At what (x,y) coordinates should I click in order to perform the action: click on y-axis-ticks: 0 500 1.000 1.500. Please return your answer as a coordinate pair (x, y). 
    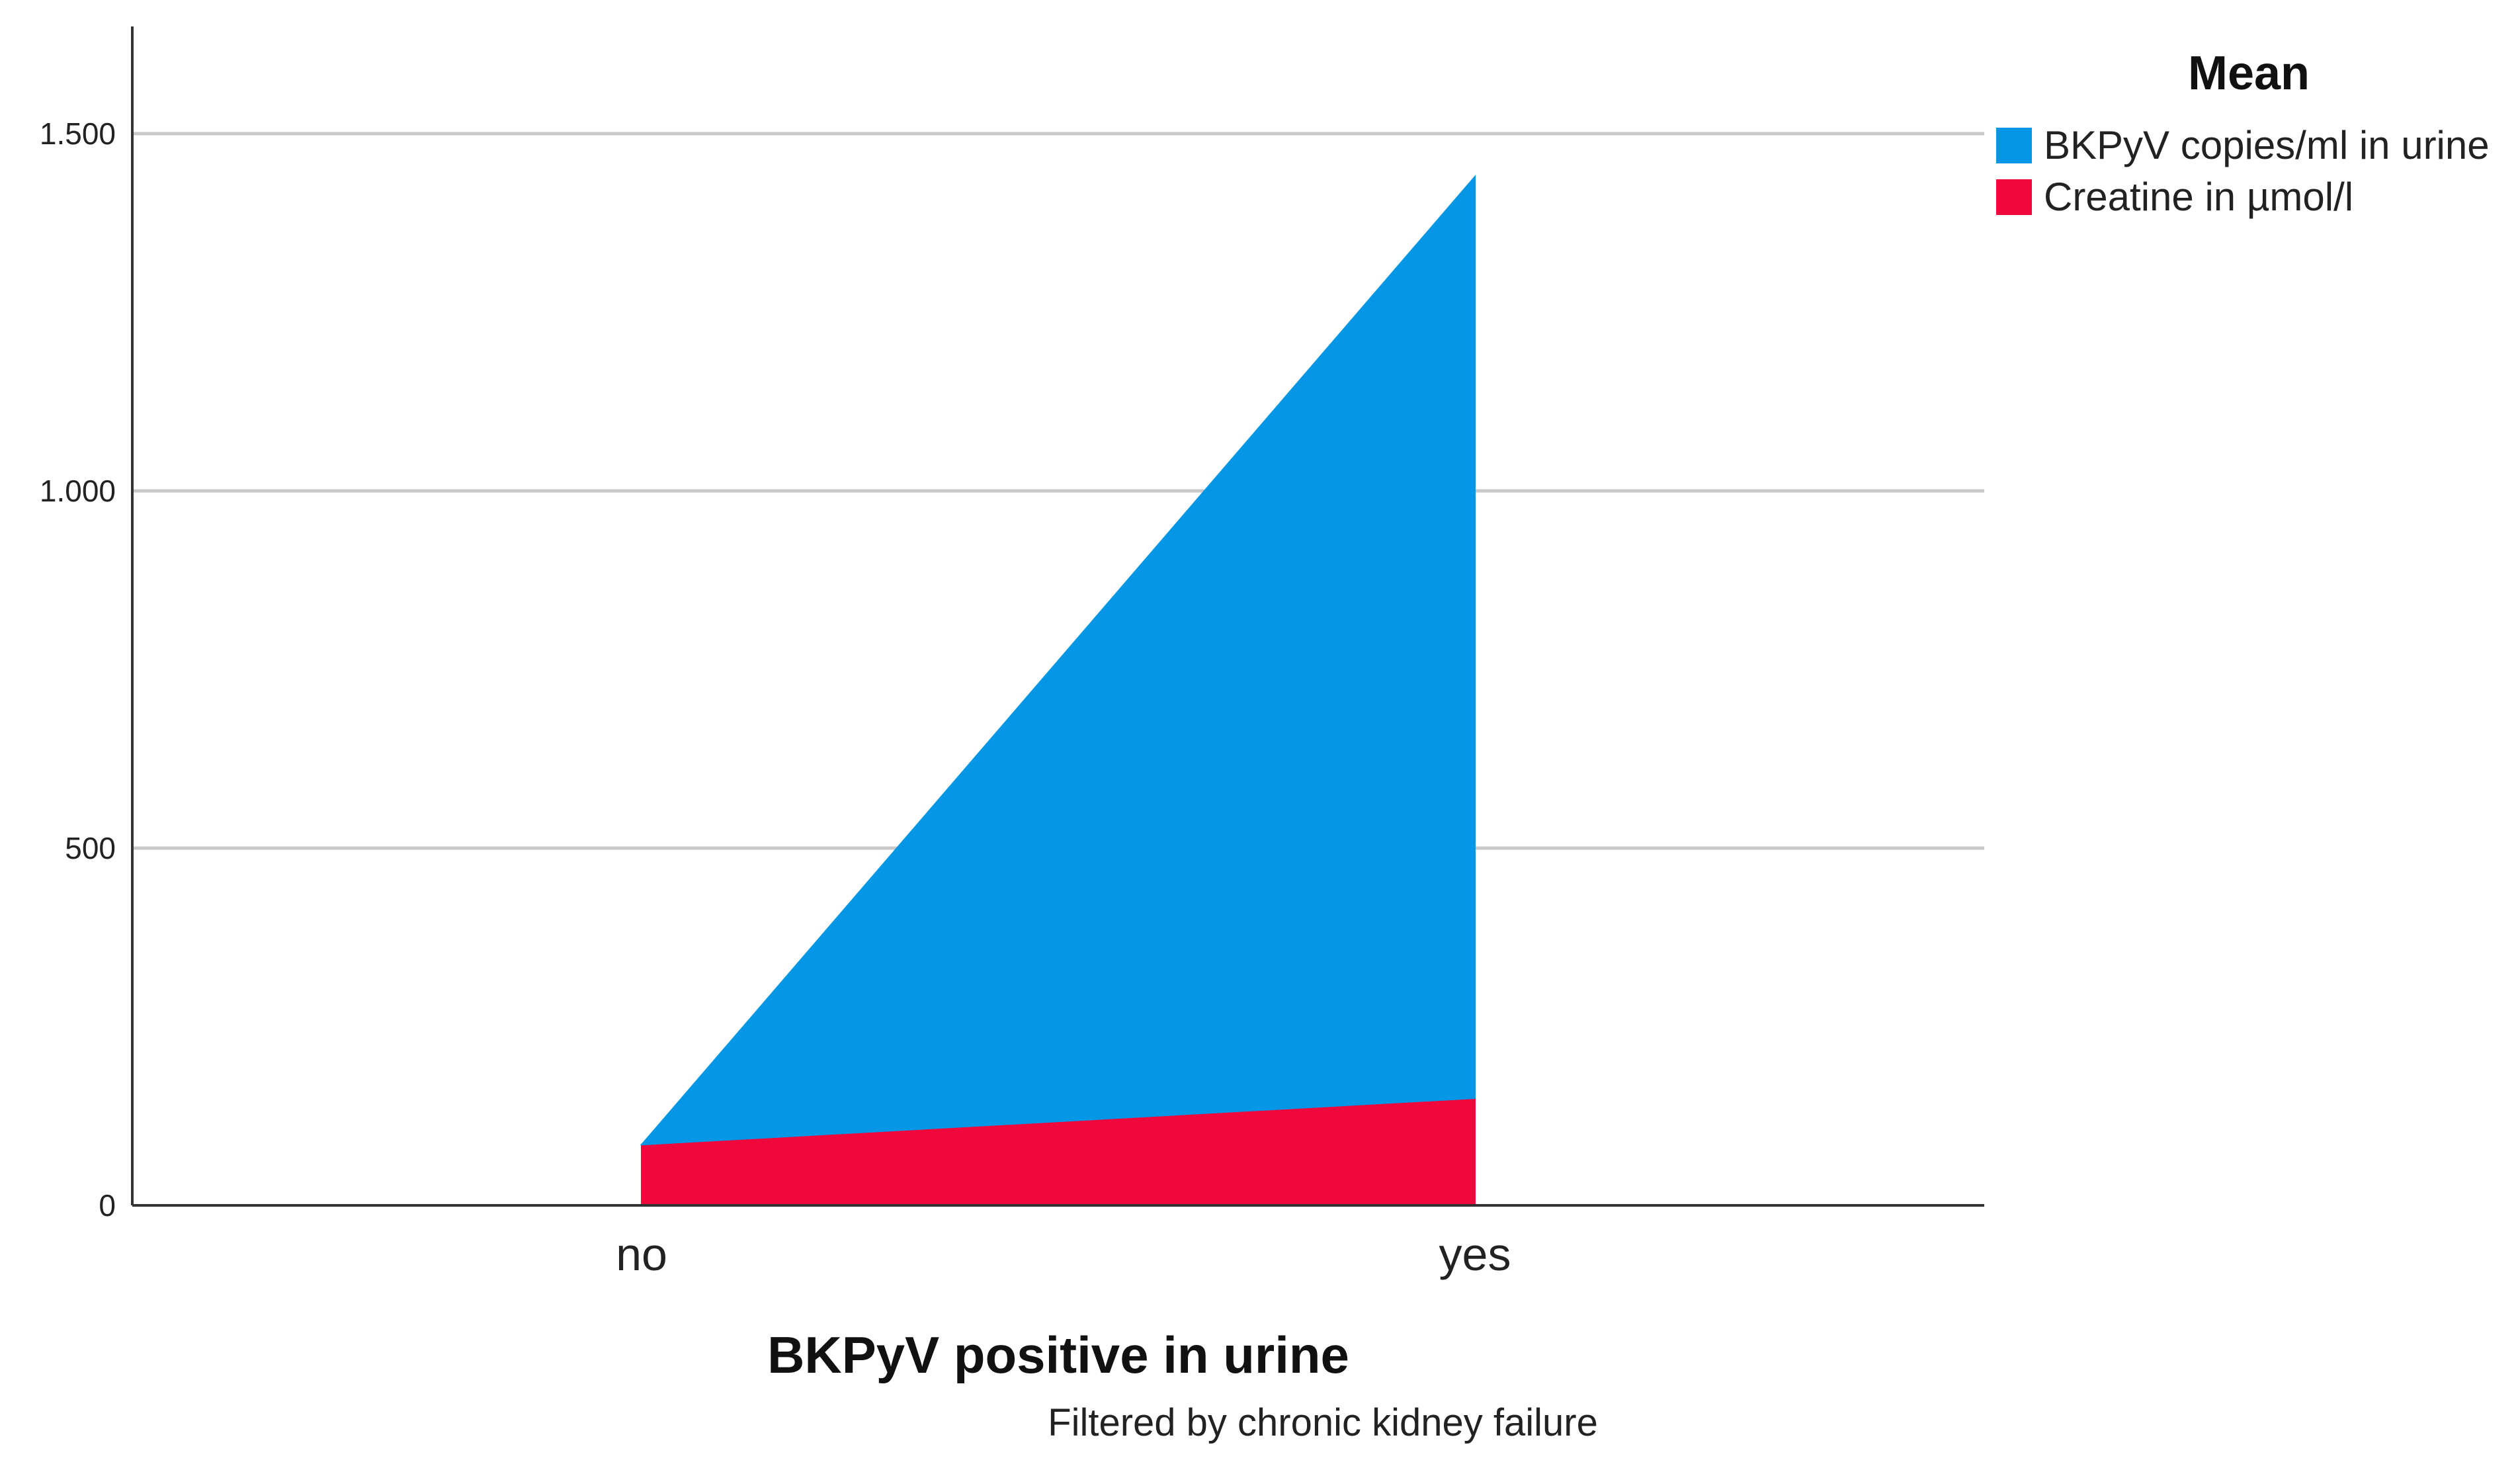
    Looking at the image, I should click on (78, 669).